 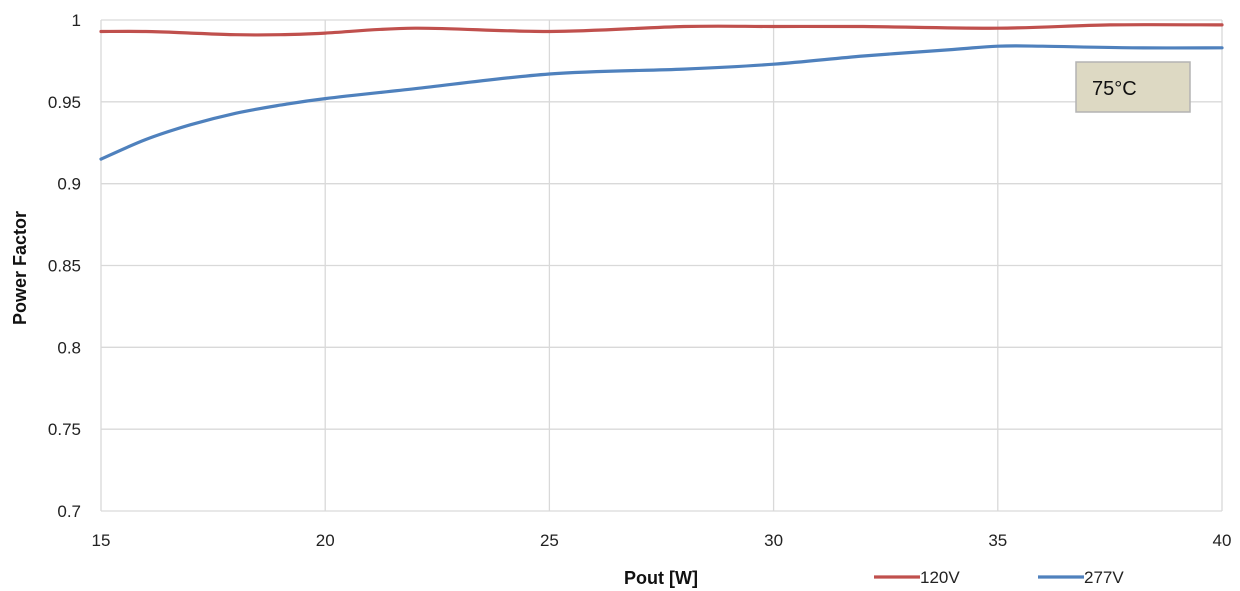 I want to click on y-tick-label: 0.7, so click(x=69, y=511).